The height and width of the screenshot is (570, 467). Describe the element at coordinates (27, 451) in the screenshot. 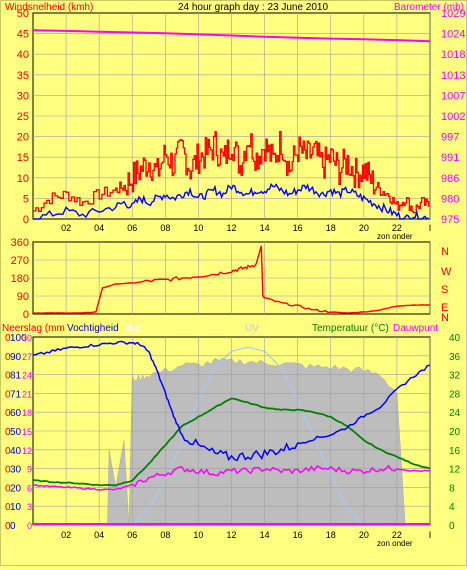

I see `uv-tick-label: 12` at that location.